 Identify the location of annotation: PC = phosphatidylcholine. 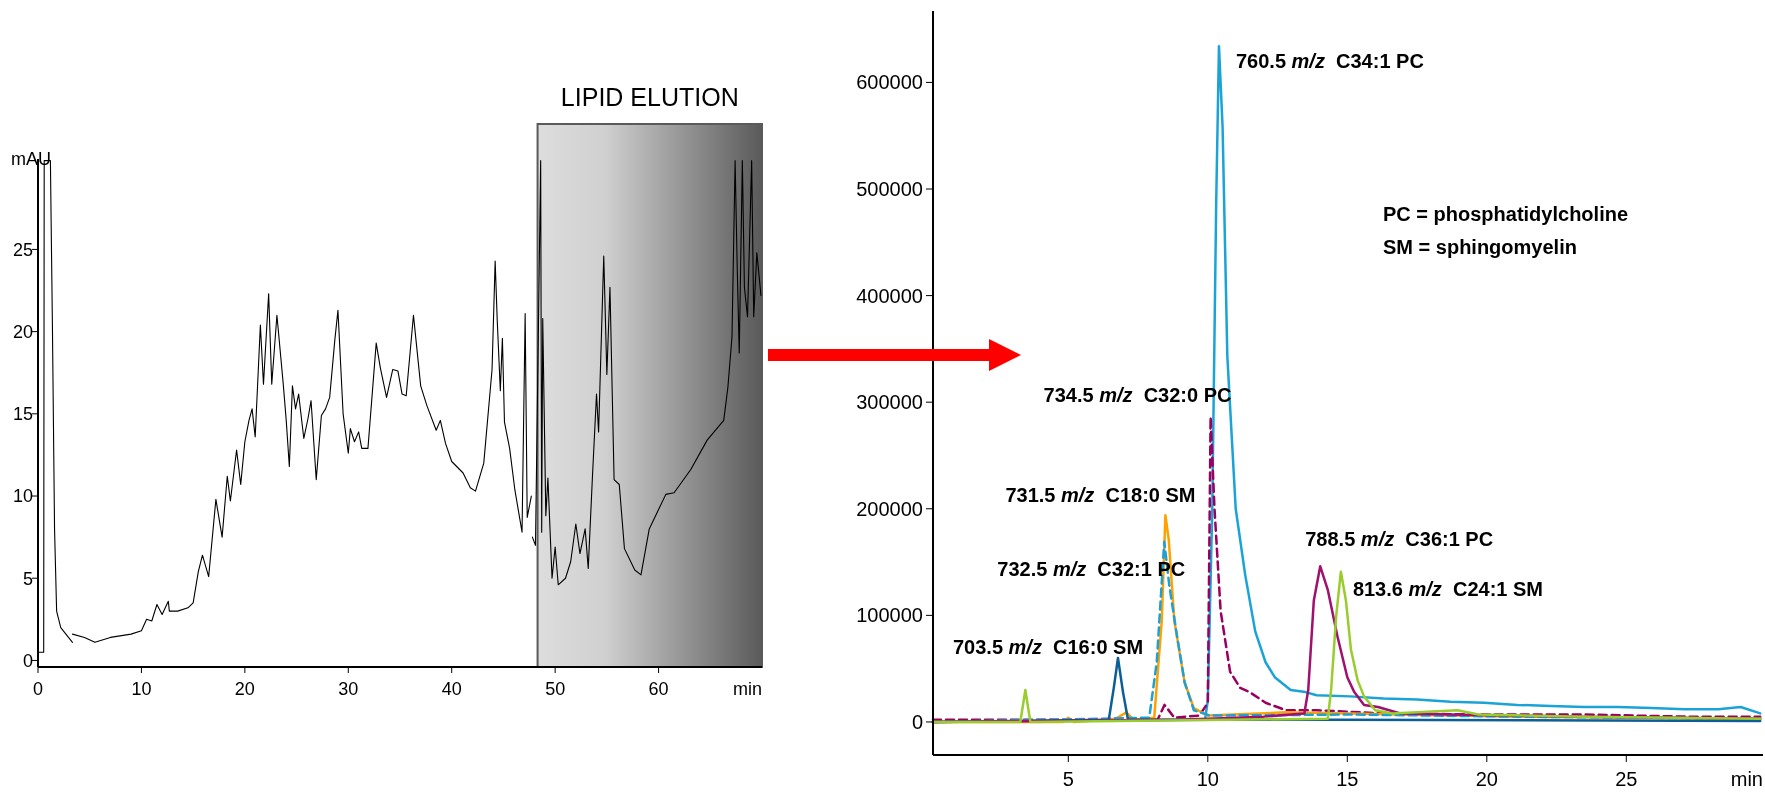
(1506, 214).